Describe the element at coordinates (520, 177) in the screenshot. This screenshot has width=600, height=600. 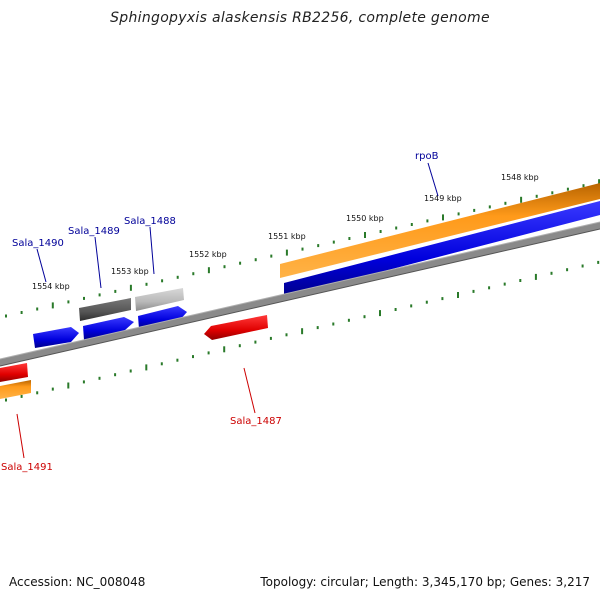
I see `tick-label-1548: 1548 kbp` at that location.